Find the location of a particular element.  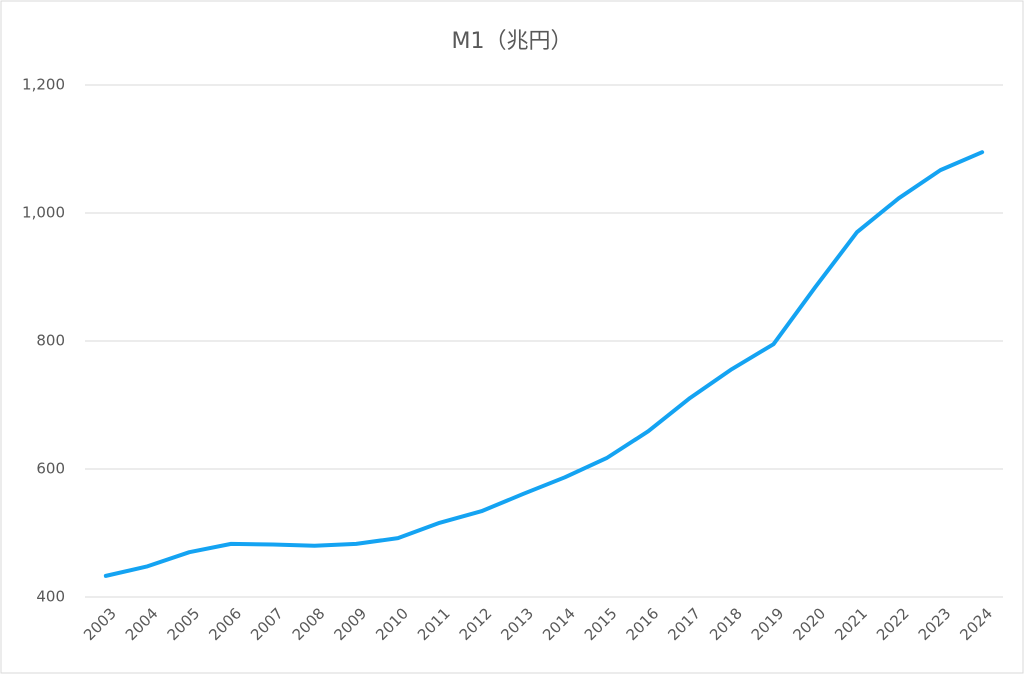

y-tick-label: 800 is located at coordinates (50, 341).